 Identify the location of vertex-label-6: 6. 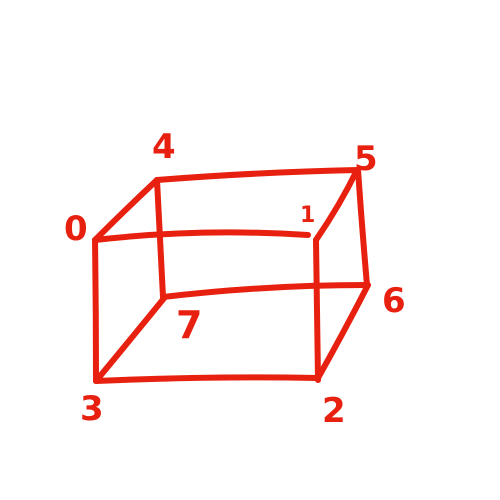
(394, 301).